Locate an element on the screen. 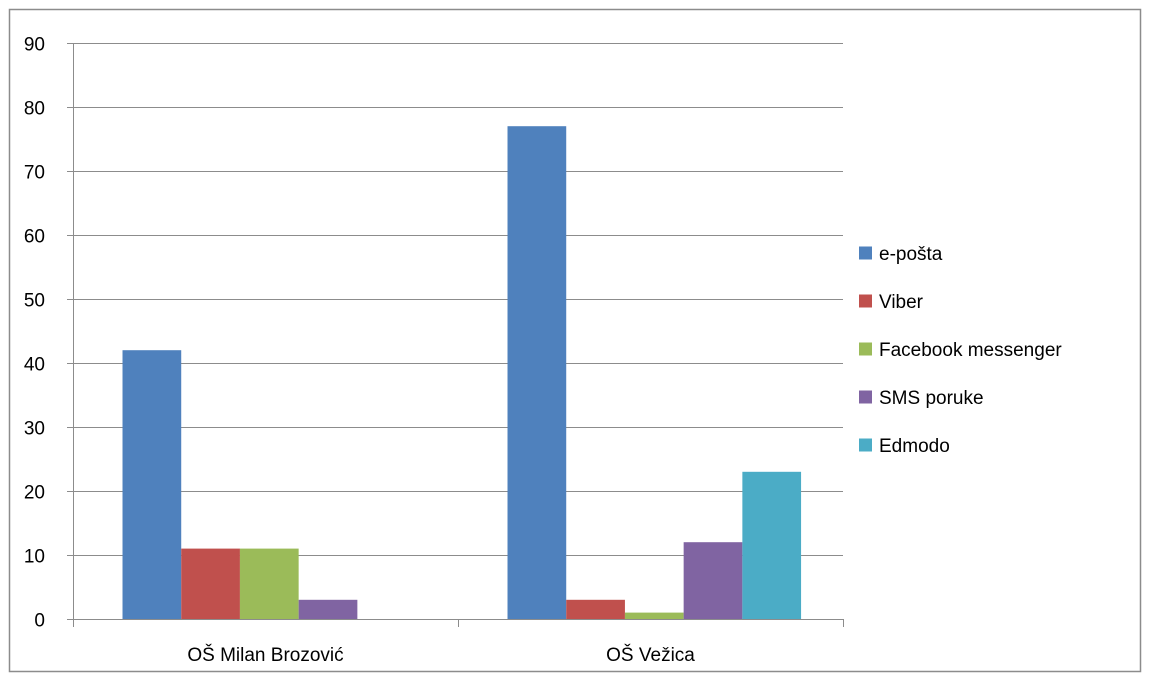 This screenshot has height=683, width=1151. legend-label: e-pošta is located at coordinates (911, 254).